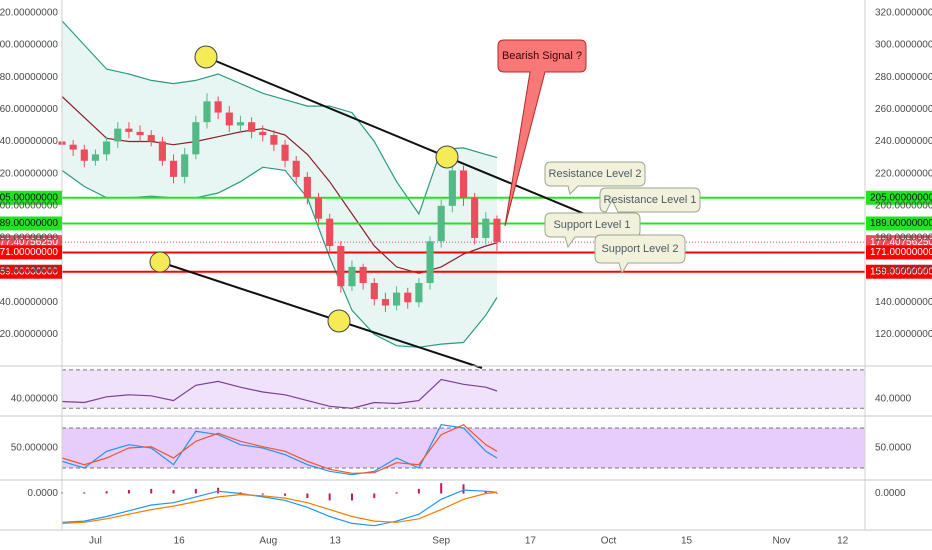 The image size is (932, 550). Describe the element at coordinates (29, 271) in the screenshot. I see `level-label: 159.00000000` at that location.